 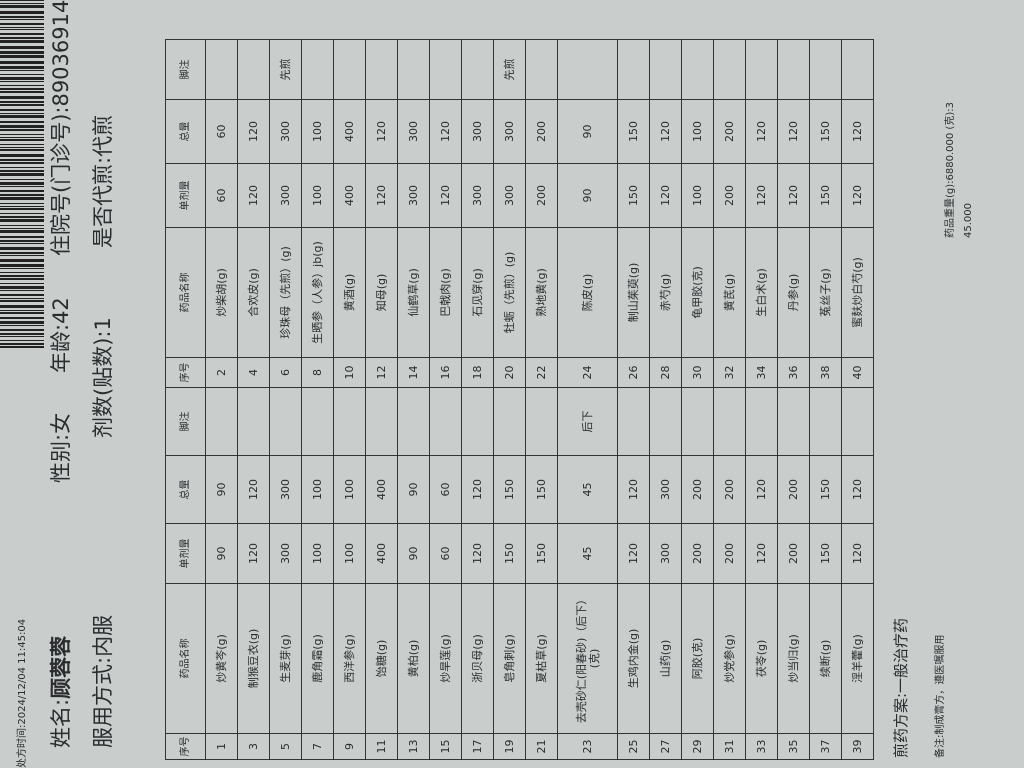 I want to click on table-cell: 阿胶(克), so click(x=697, y=658).